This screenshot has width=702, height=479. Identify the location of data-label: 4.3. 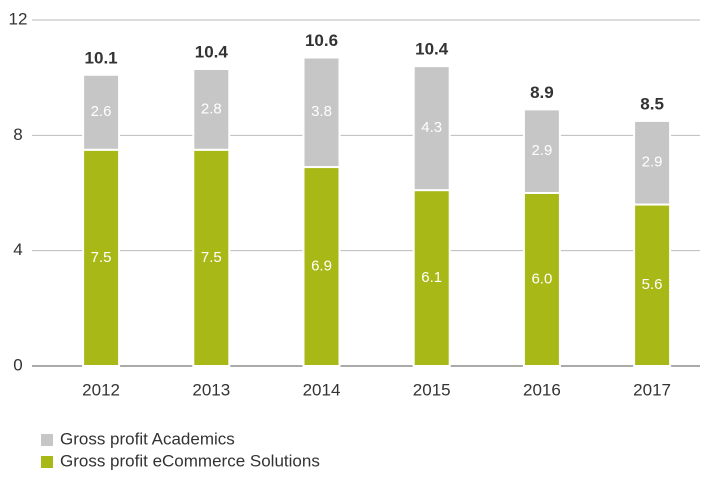
(431, 127).